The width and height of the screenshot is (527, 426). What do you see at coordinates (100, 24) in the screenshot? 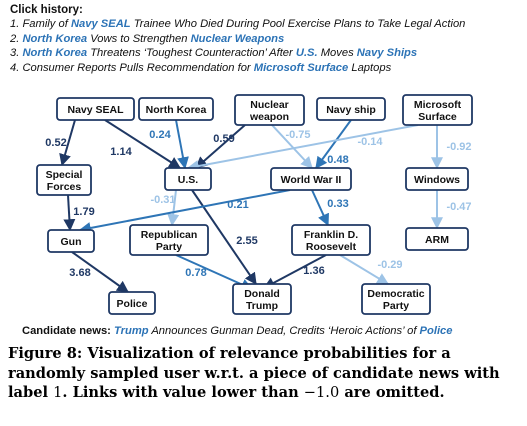
I see `entity-highlight: Navy SEAL` at bounding box center [100, 24].